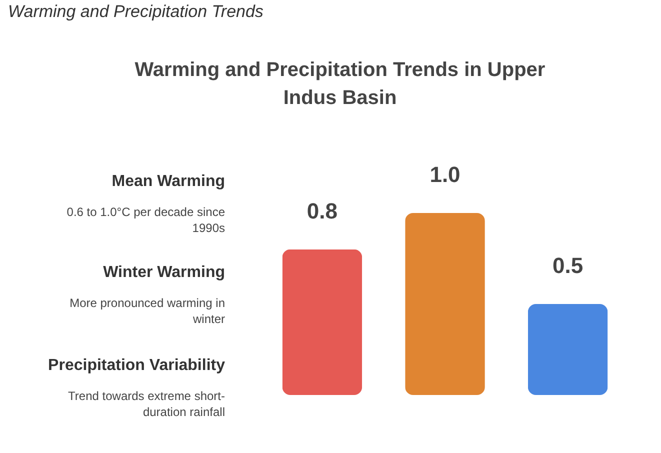 Image resolution: width=661 pixels, height=453 pixels. I want to click on data-label: 0.8, so click(322, 211).